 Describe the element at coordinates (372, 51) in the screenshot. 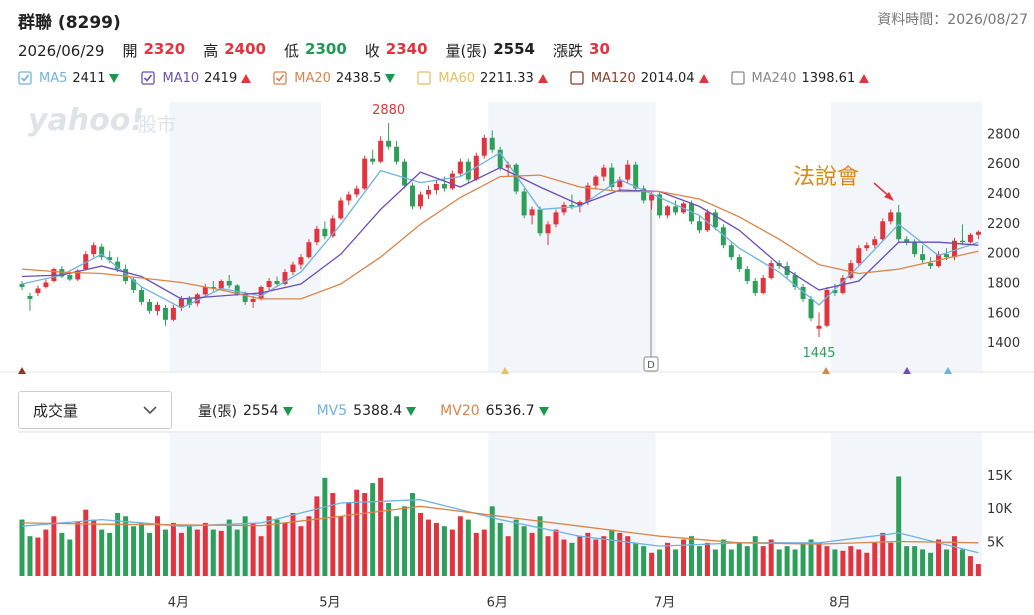

I see `quote-label: 收` at that location.